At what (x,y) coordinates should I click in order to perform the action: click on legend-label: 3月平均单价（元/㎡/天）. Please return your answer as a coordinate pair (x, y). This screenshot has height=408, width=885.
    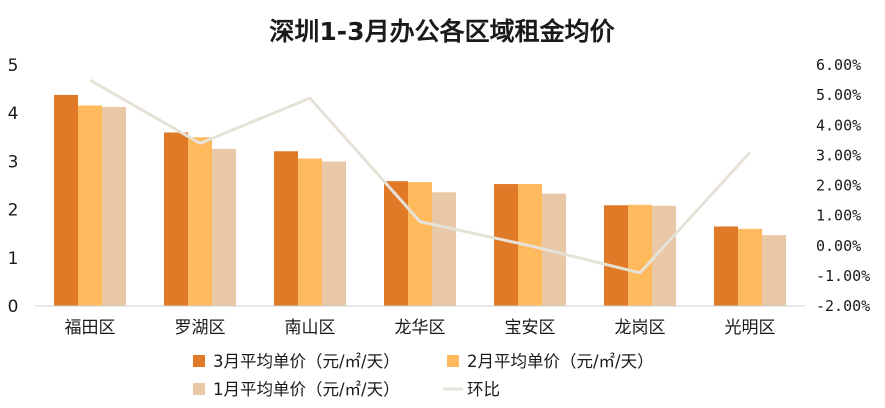
    Looking at the image, I should click on (306, 361).